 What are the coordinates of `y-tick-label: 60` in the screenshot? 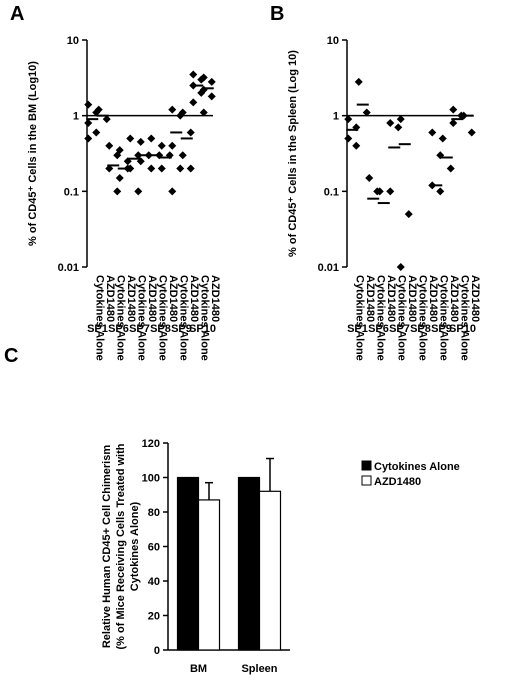 It's located at (154, 548).